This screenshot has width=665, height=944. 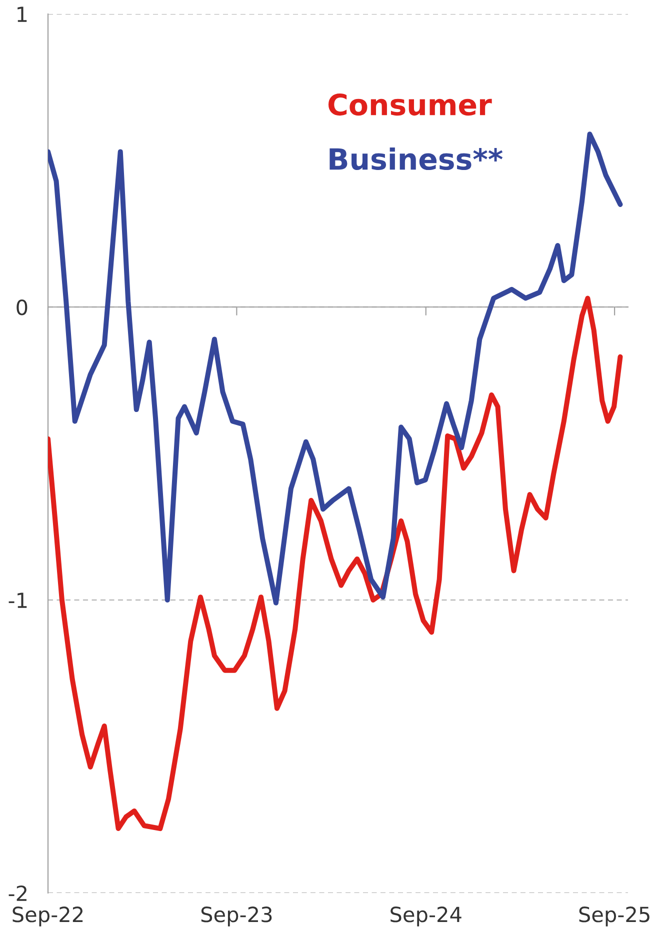 What do you see at coordinates (47, 916) in the screenshot?
I see `x-tick-label: Sep-22` at bounding box center [47, 916].